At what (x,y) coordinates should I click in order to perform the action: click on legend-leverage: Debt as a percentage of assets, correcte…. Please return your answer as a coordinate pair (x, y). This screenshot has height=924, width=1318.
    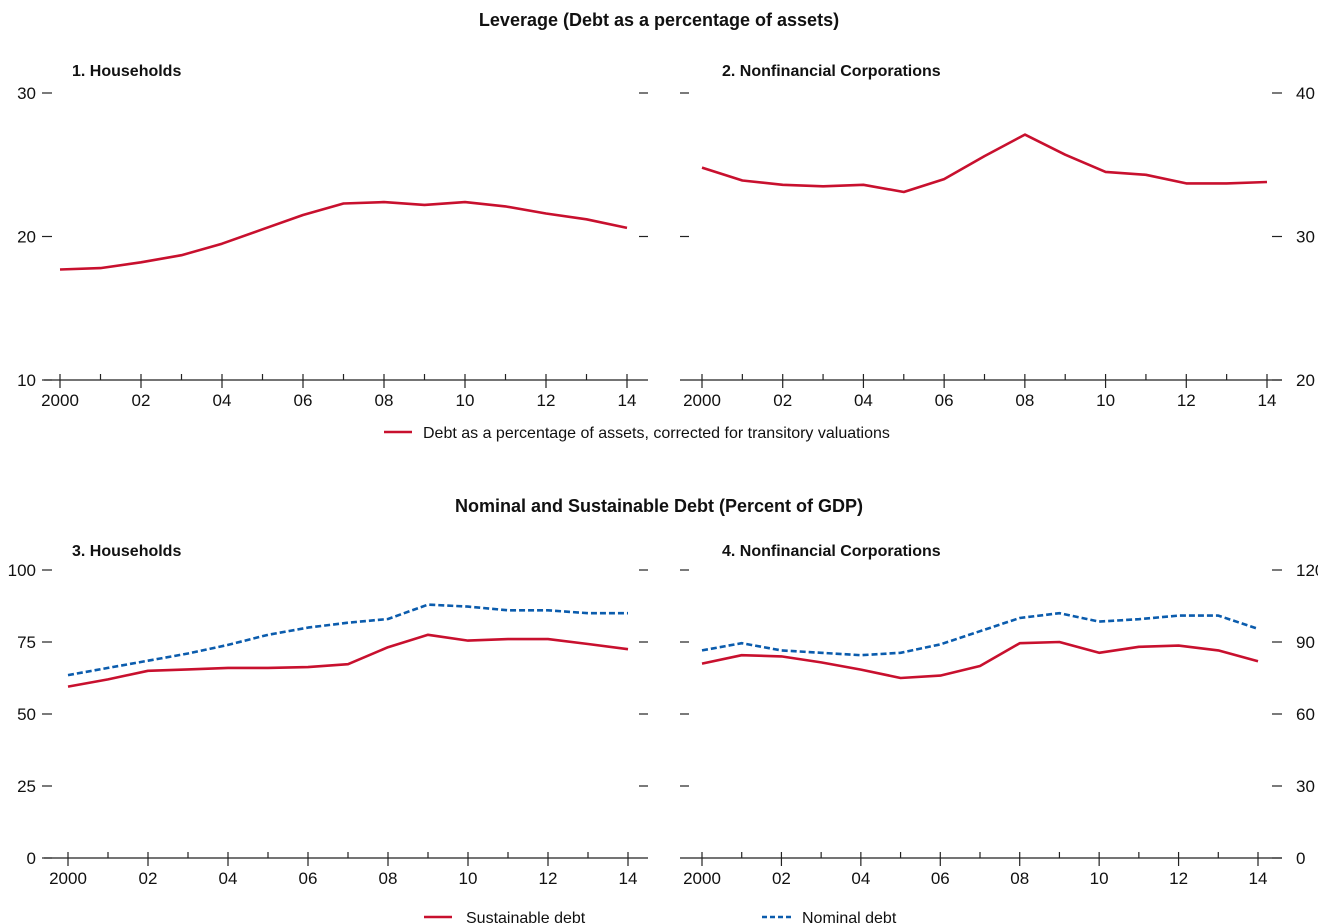
    Looking at the image, I should click on (637, 433).